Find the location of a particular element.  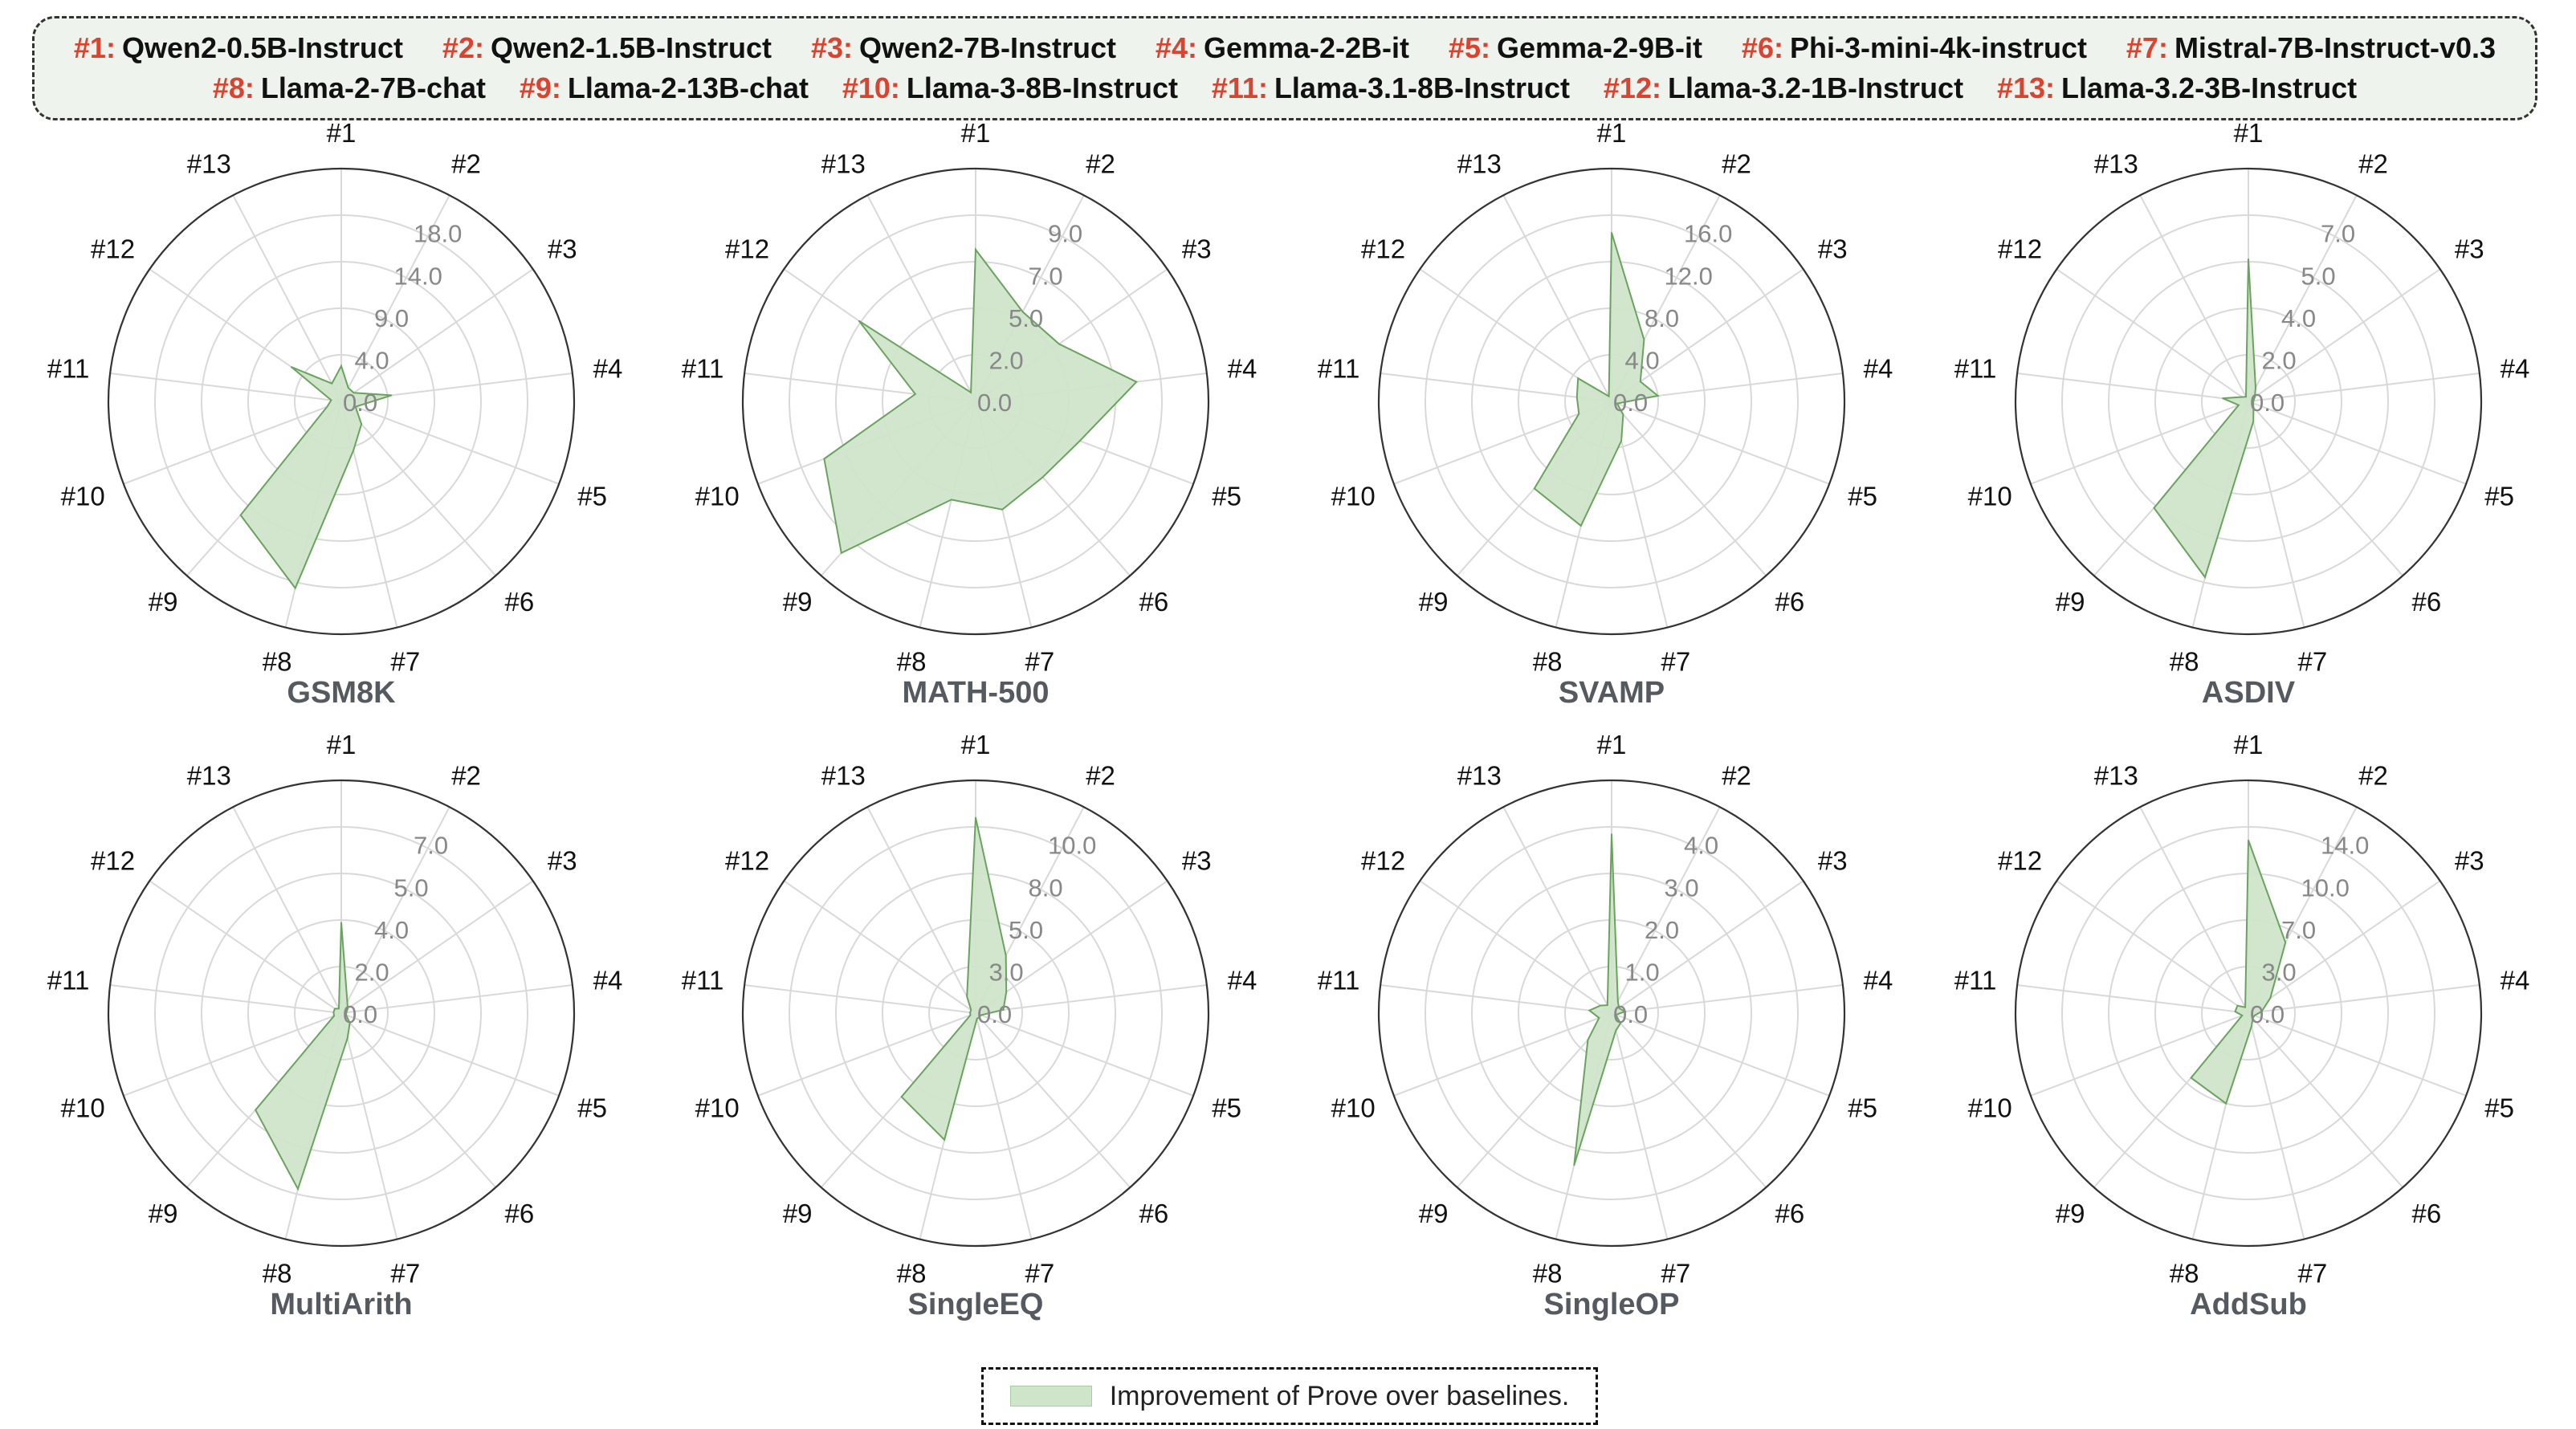

model-legend-name: Llama-3.2-3B-Instruct is located at coordinates (2209, 87).